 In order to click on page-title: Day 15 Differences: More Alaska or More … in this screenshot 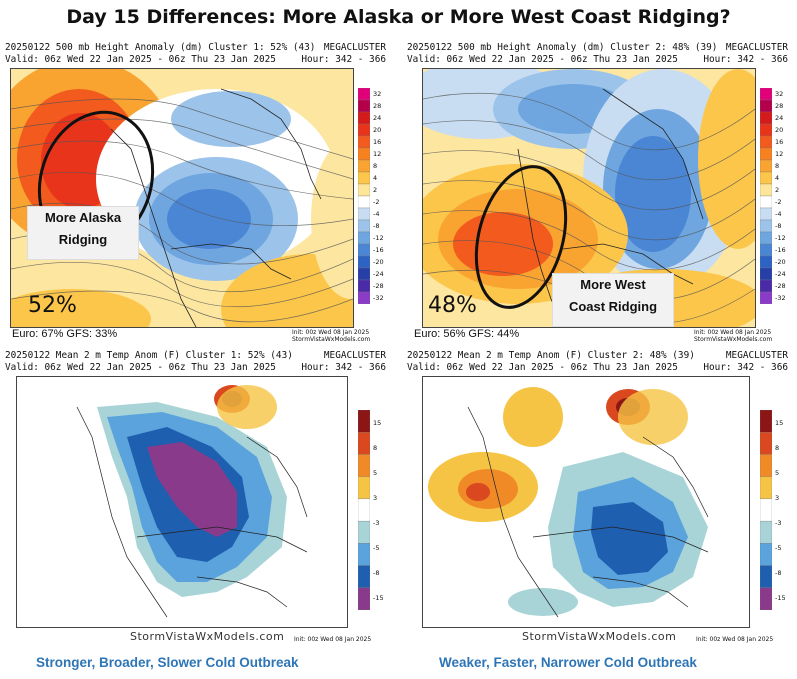, I will do `click(398, 17)`.